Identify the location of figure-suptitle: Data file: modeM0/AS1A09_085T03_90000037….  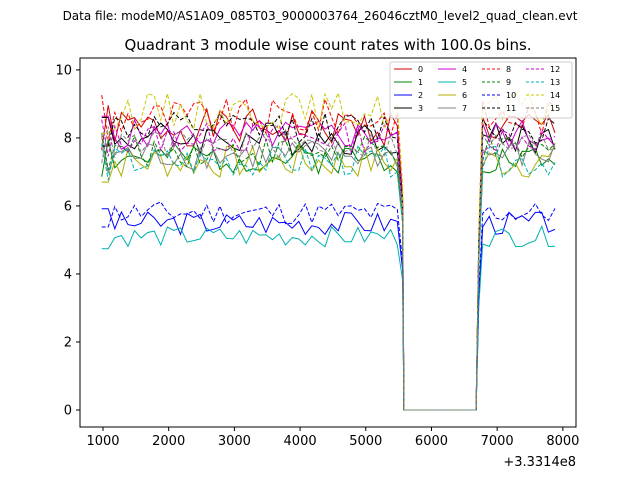
(320, 16).